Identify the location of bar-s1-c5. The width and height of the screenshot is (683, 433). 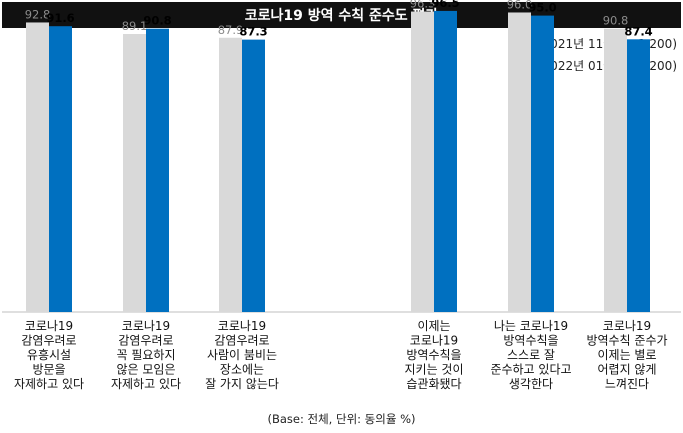
(519, 162).